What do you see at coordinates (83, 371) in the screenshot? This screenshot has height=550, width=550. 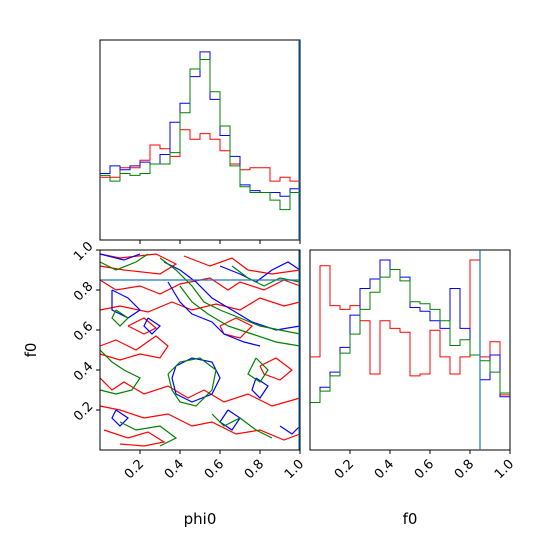 I see `contour-y-tick-label-1: 0.4` at bounding box center [83, 371].